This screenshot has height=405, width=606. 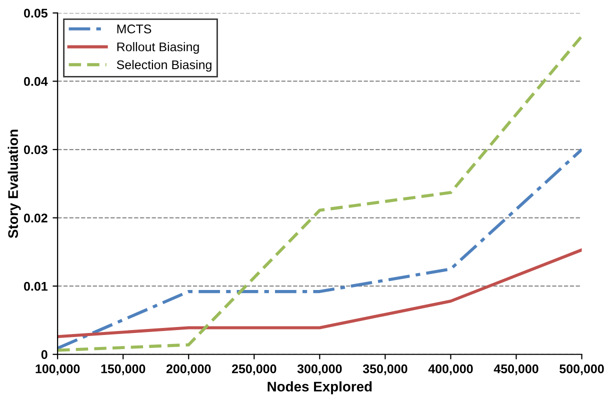 I want to click on y-tick-label: 0.03, so click(x=36, y=149).